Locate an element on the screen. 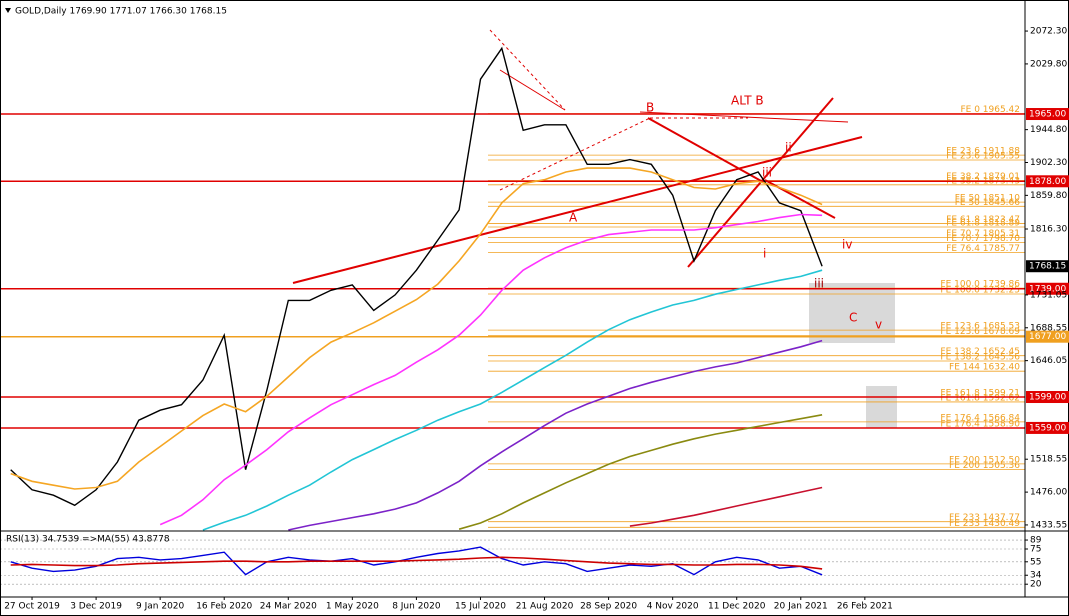 This screenshot has width=1069, height=616. wave-label: A is located at coordinates (573, 218).